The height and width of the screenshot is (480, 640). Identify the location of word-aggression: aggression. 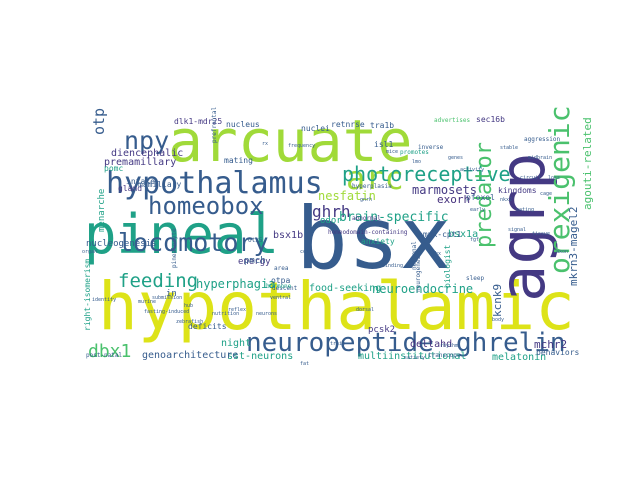
(542, 139).